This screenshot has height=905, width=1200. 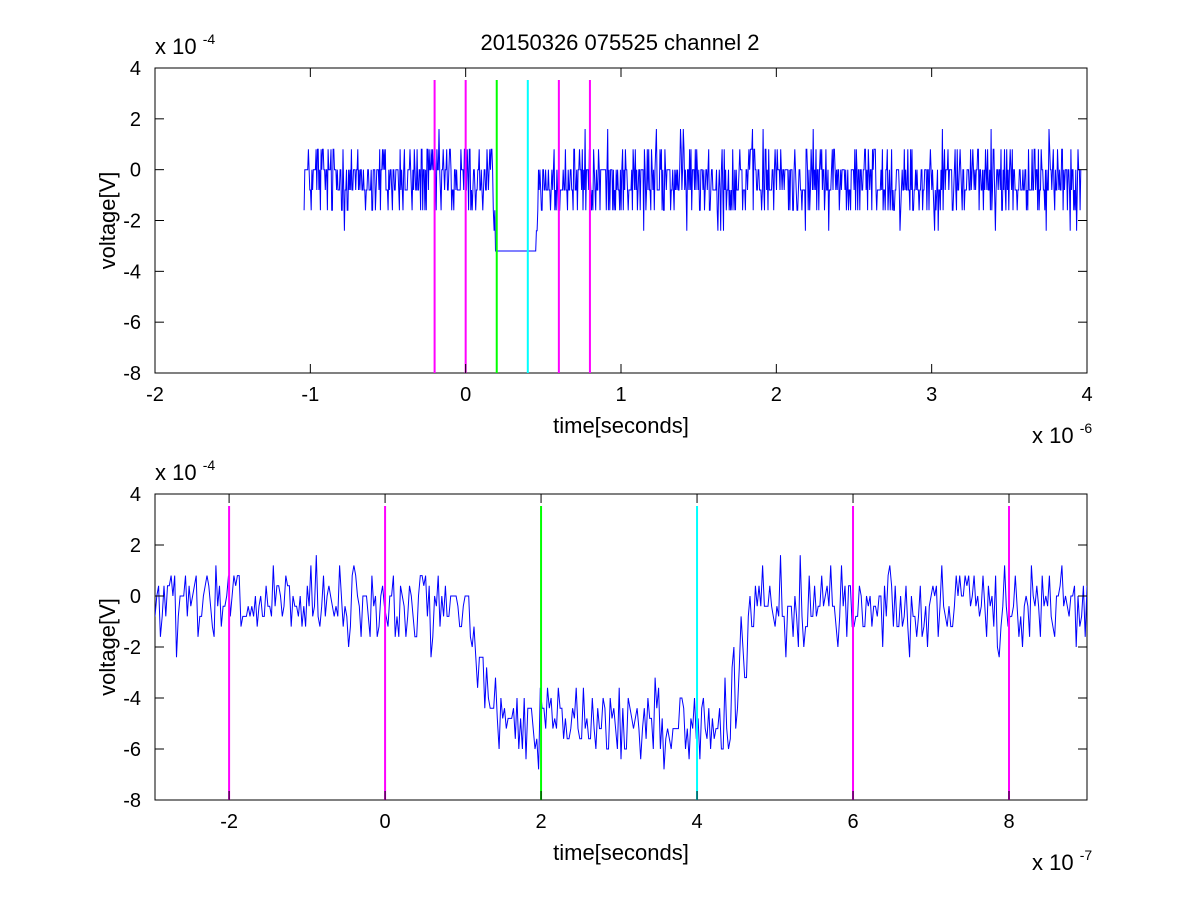 I want to click on x-tick-label: 1, so click(x=620, y=395).